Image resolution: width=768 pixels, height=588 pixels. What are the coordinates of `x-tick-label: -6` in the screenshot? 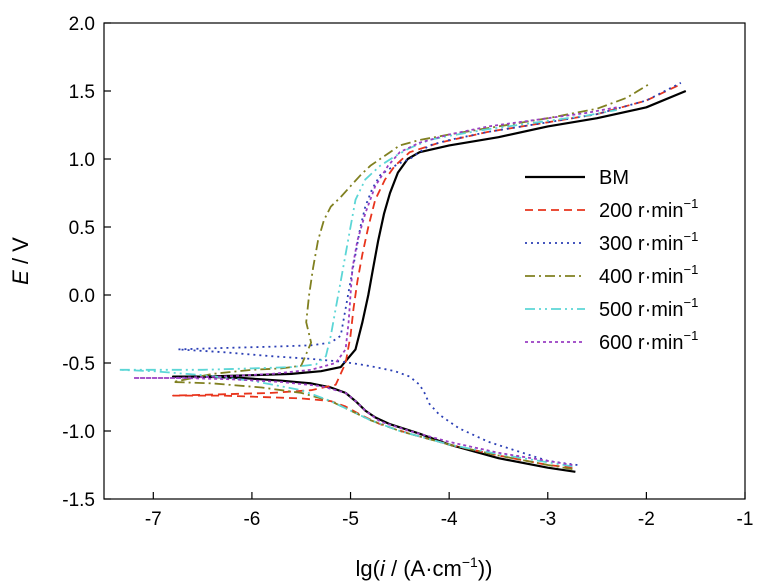 It's located at (251, 519).